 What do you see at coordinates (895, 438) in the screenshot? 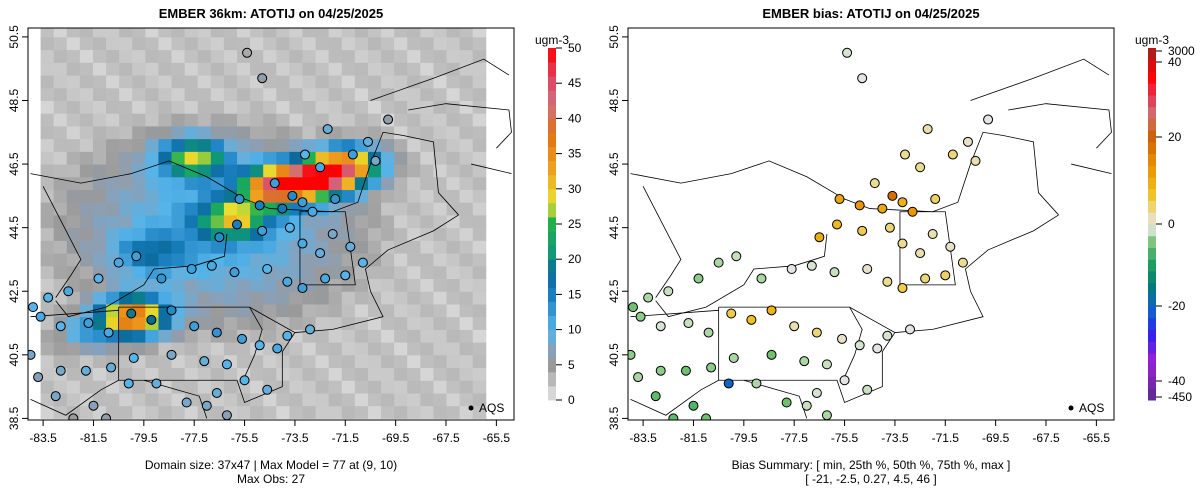
I see `x-tick-label: -73.5` at bounding box center [895, 438].